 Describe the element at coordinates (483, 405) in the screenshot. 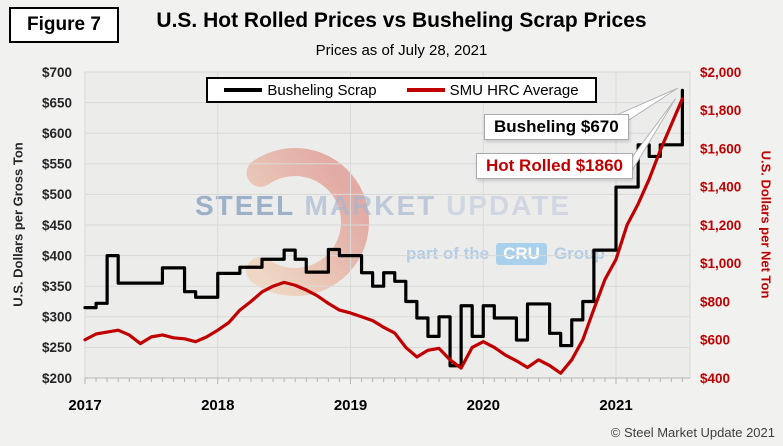

I see `x-tick-label: 2020` at that location.